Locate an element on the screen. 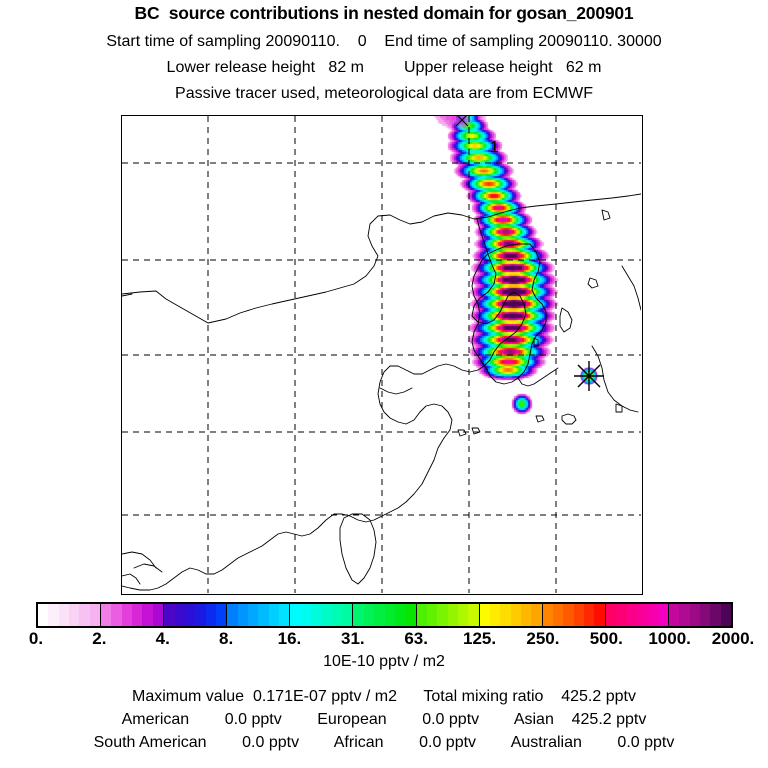  colorbar-tick: 63. is located at coordinates (416, 638).